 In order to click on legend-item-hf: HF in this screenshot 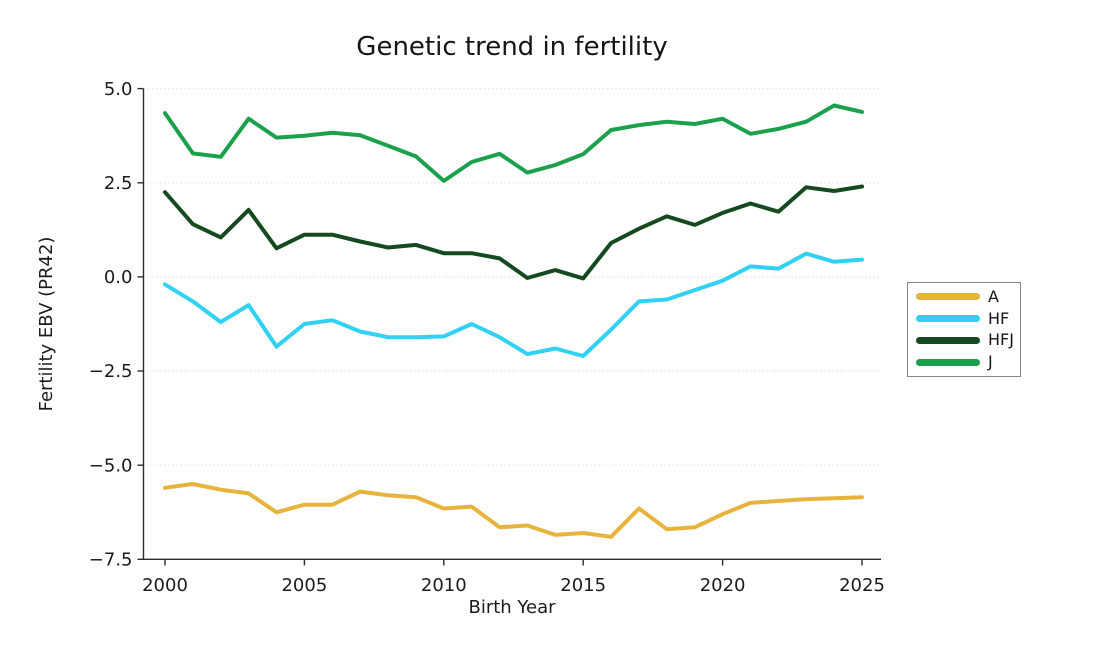, I will do `click(968, 318)`.